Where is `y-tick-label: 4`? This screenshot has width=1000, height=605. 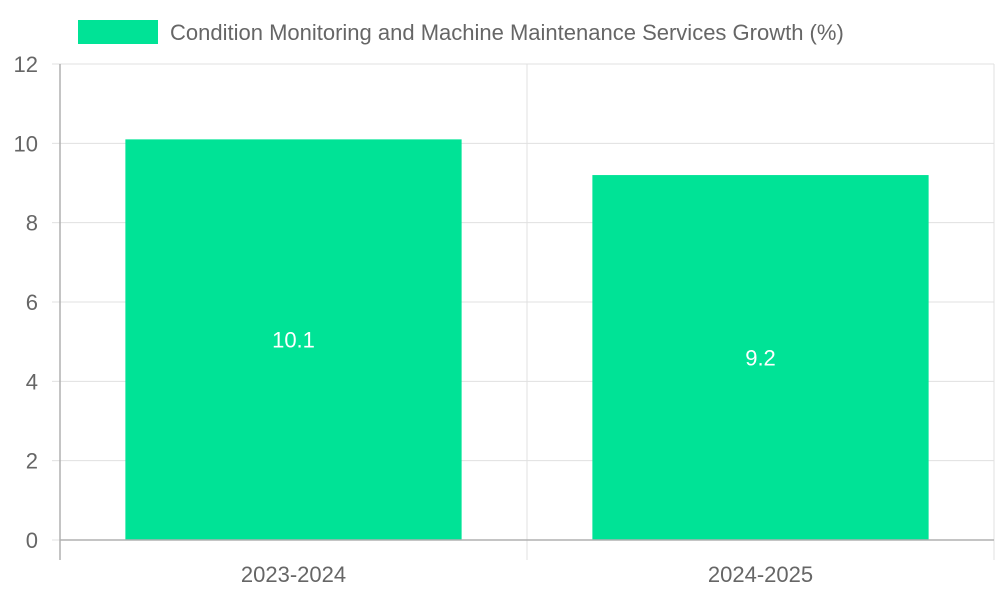
y-tick-label: 4 is located at coordinates (32, 381).